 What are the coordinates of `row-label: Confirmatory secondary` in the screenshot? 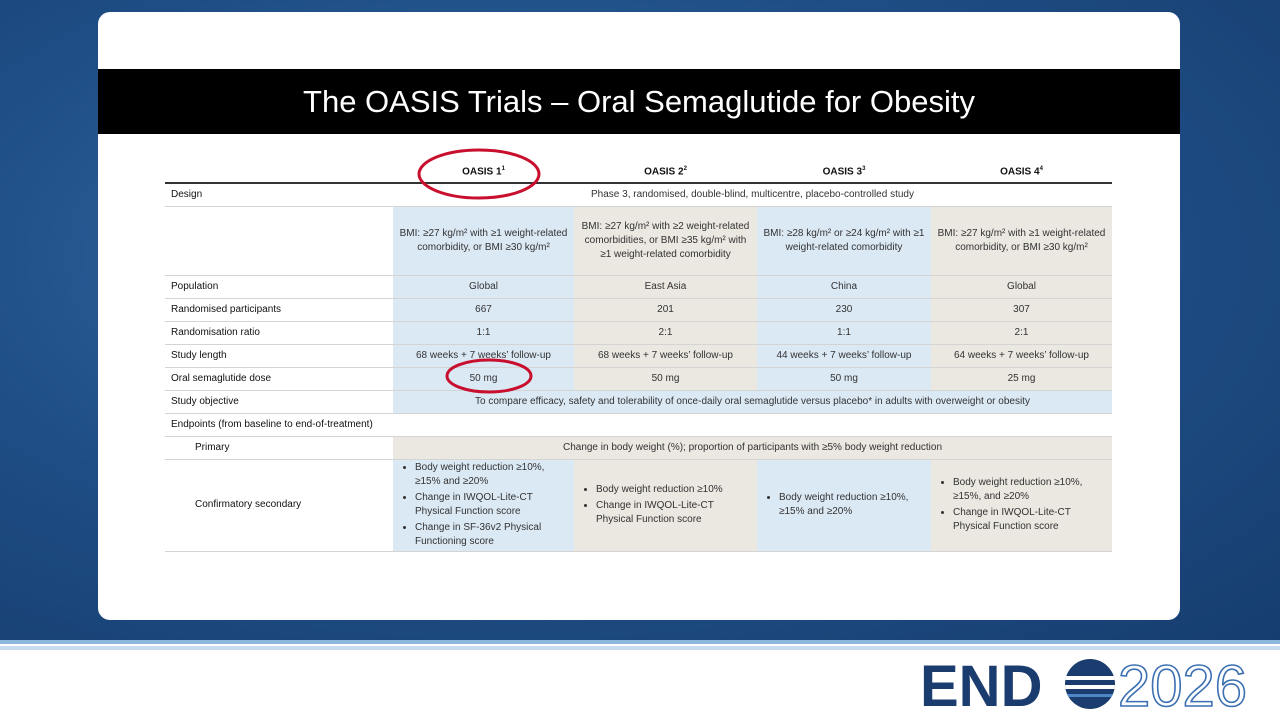 It's located at (279, 505).